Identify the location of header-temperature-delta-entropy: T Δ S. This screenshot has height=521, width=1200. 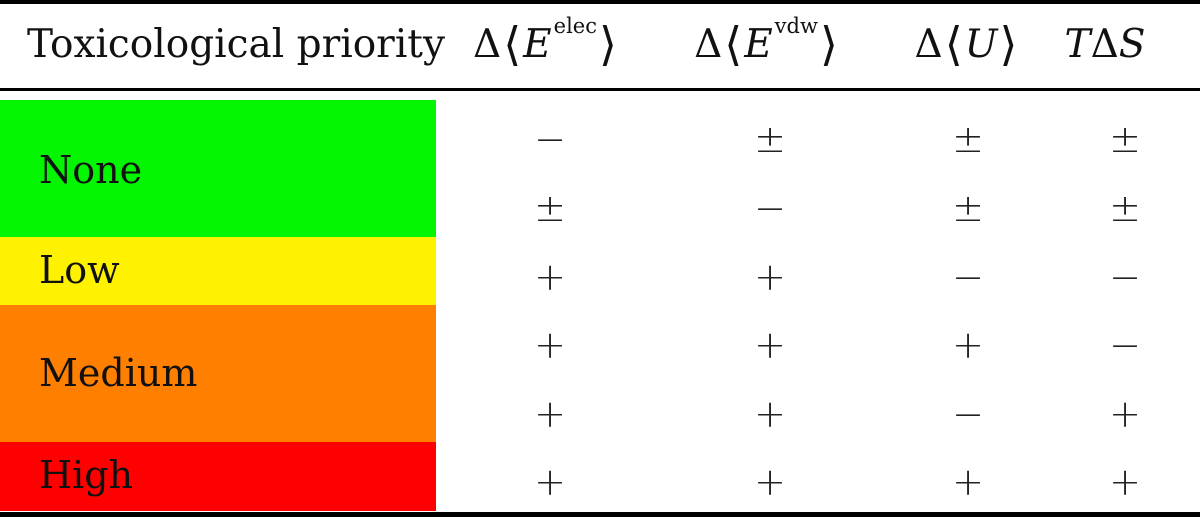
(1105, 44).